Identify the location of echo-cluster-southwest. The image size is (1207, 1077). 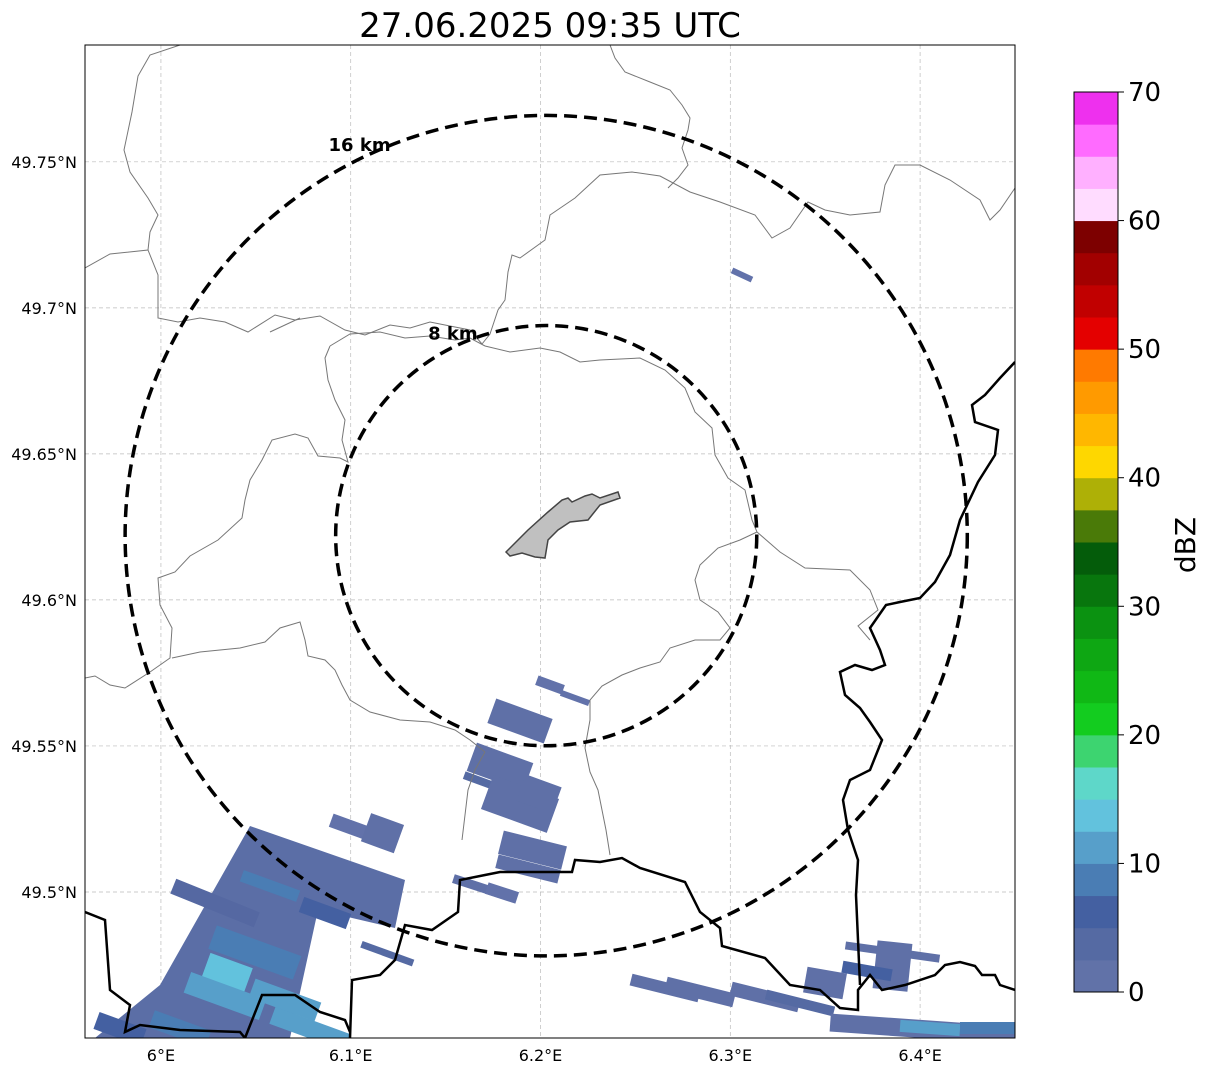
(254, 925).